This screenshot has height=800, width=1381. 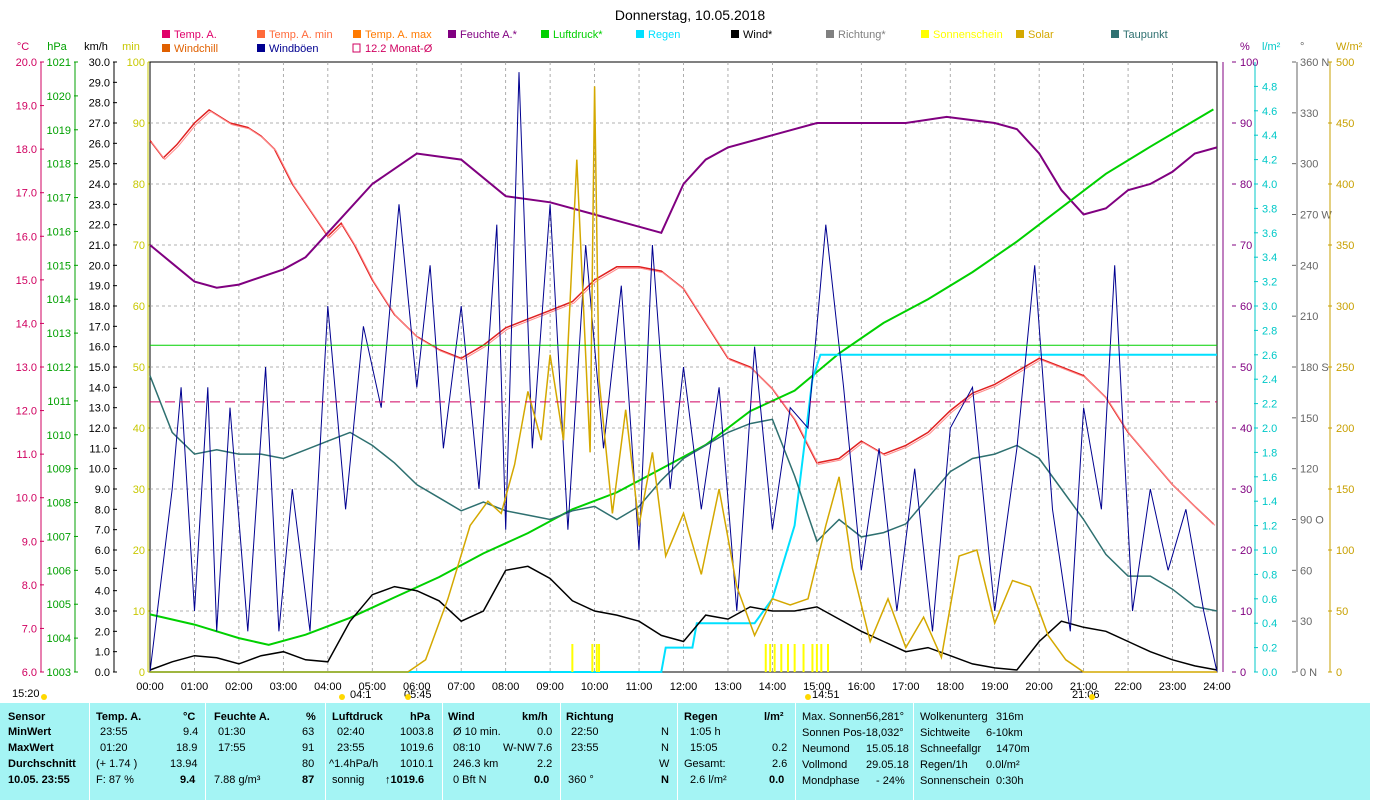 I want to click on rain-tick-label: 3.2, so click(x=1269, y=283).